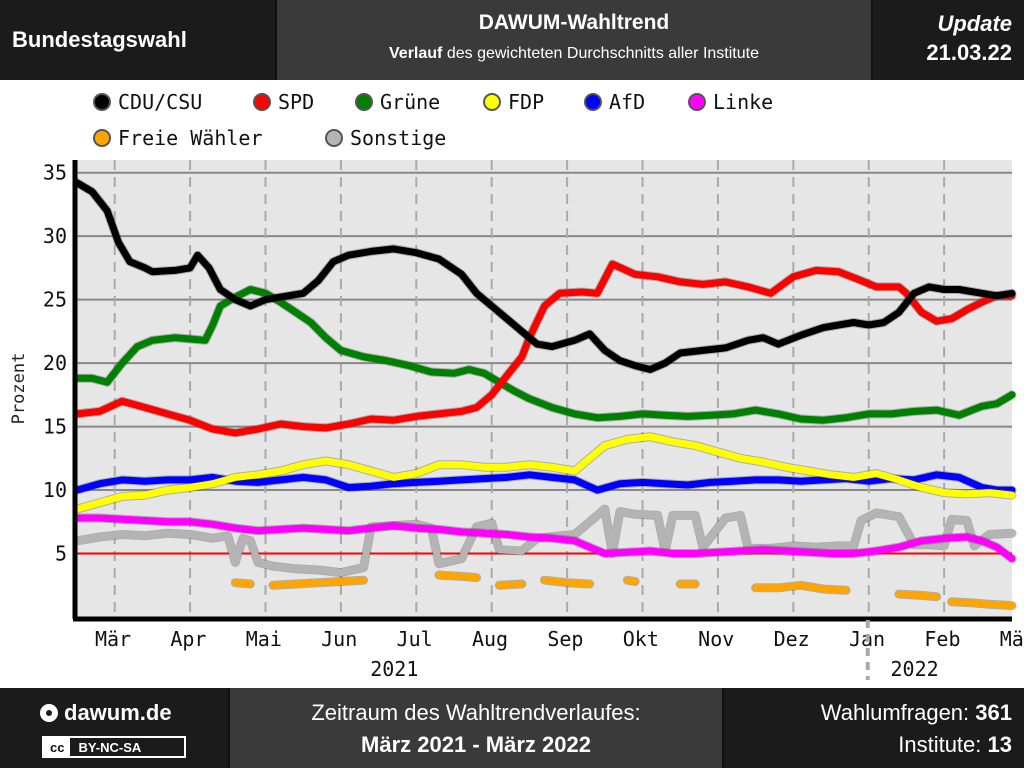 The width and height of the screenshot is (1024, 768). I want to click on legend-marker-fdp, so click(492, 102).